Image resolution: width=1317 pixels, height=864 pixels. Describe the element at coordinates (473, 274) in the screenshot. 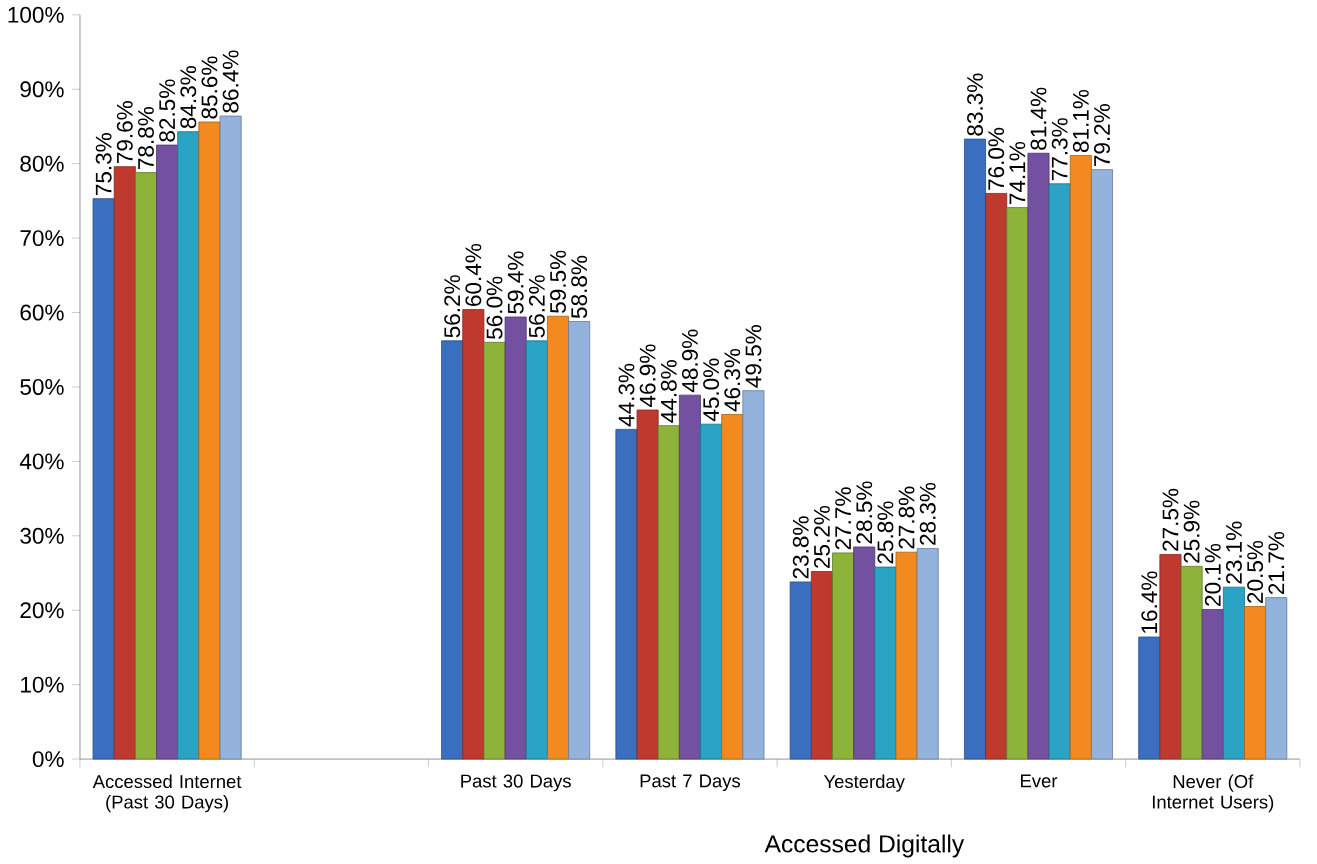

I see `data-label: 60.4%` at that location.